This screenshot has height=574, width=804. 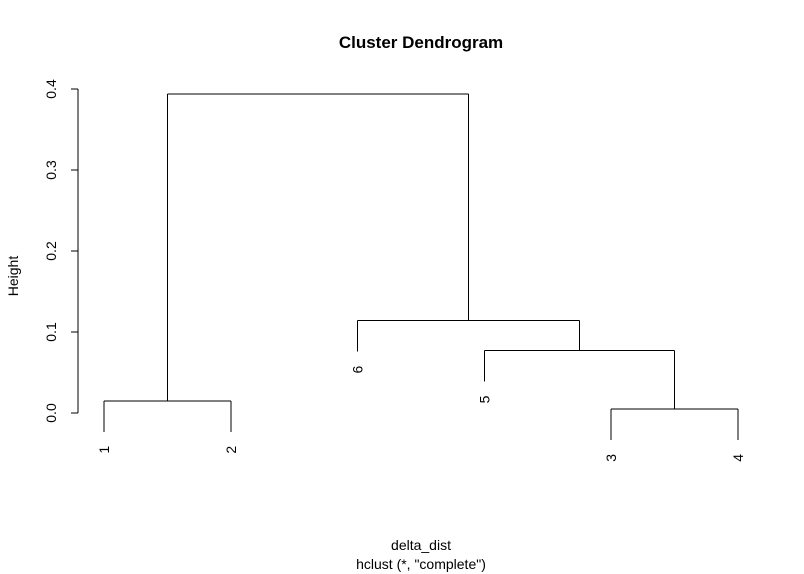 I want to click on leaf-label: 6, so click(x=358, y=369).